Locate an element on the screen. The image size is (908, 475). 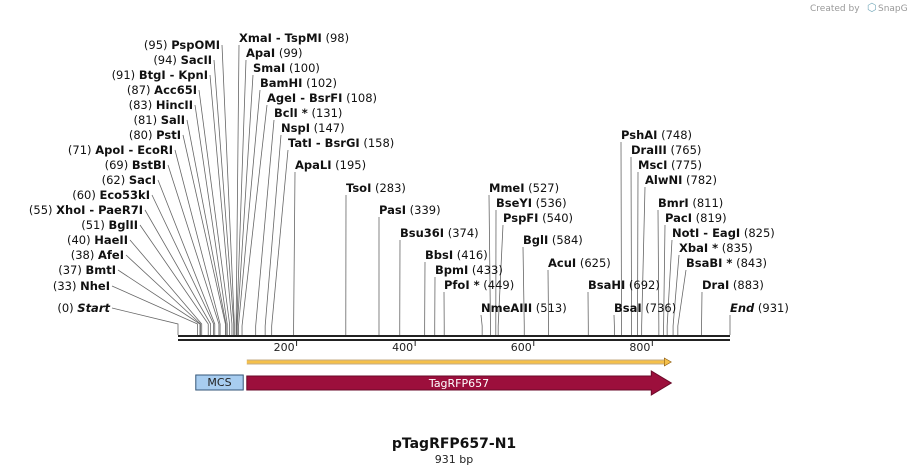
site-label-bseyi: BseYI (536) is located at coordinates (531, 203).